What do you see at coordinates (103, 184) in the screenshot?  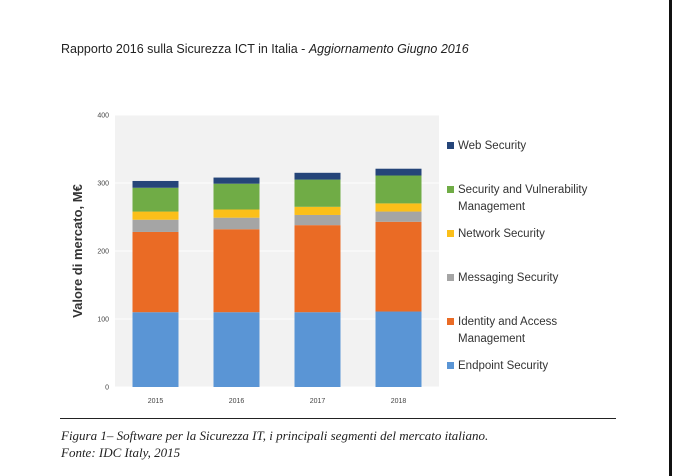 I see `y-tick-label: 300` at bounding box center [103, 184].